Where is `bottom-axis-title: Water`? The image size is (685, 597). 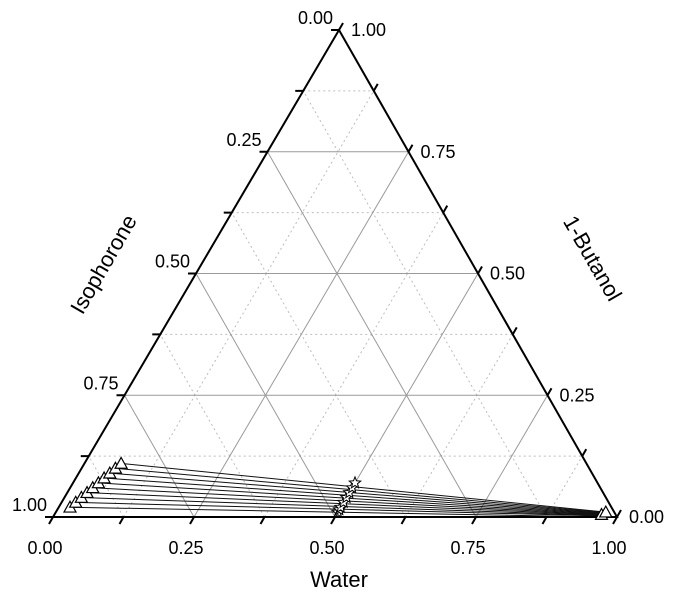
bottom-axis-title: Water is located at coordinates (339, 579).